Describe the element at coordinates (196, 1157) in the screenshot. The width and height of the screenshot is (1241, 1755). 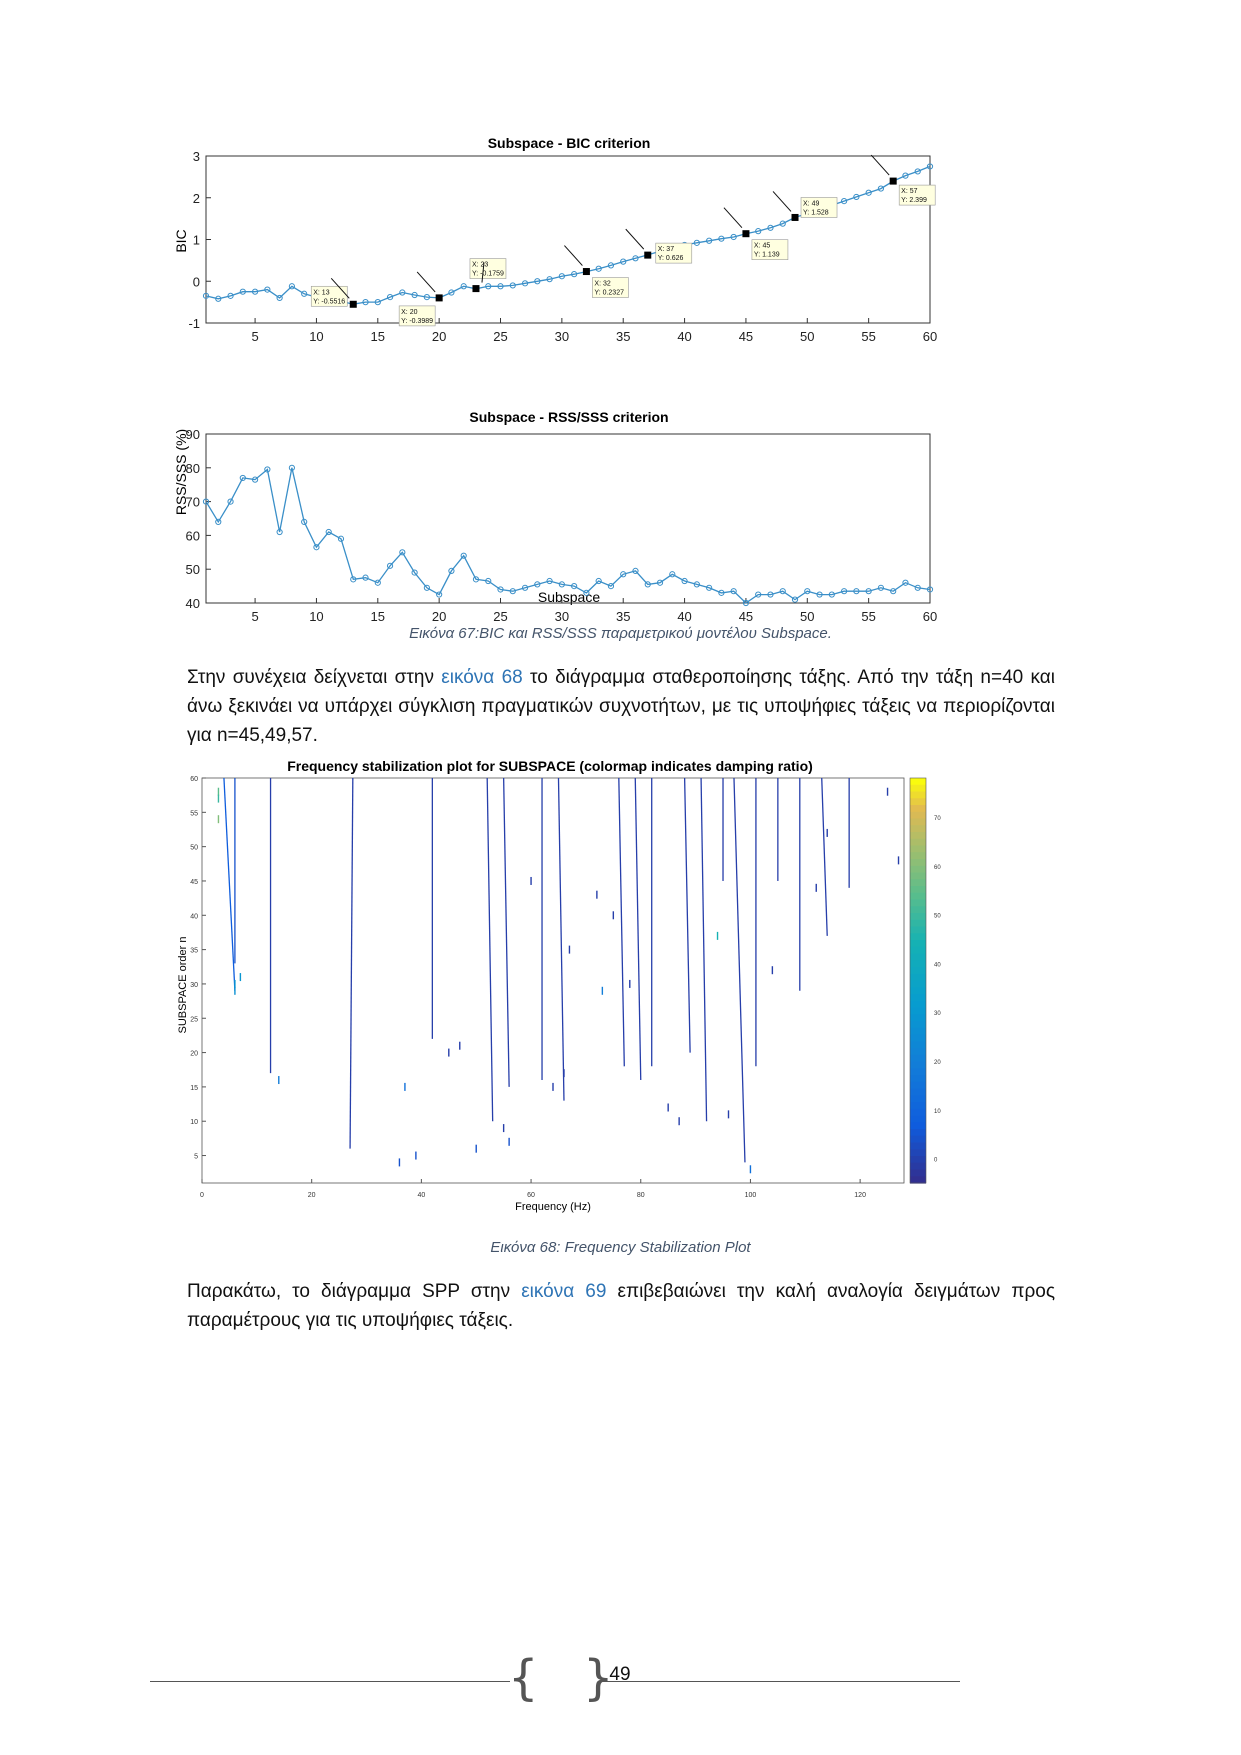
I see `stab-ytick-label: 5` at that location.